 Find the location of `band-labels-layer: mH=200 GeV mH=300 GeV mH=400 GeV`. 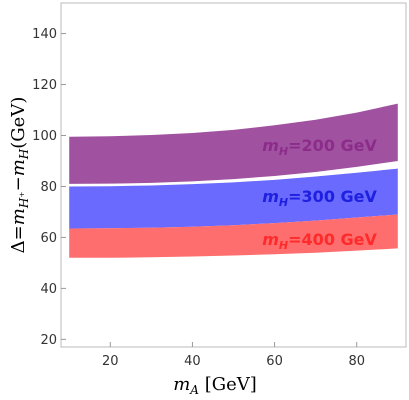

band-labels-layer: mH=200 GeV mH=300 GeV mH=400 GeV is located at coordinates (319, 194).